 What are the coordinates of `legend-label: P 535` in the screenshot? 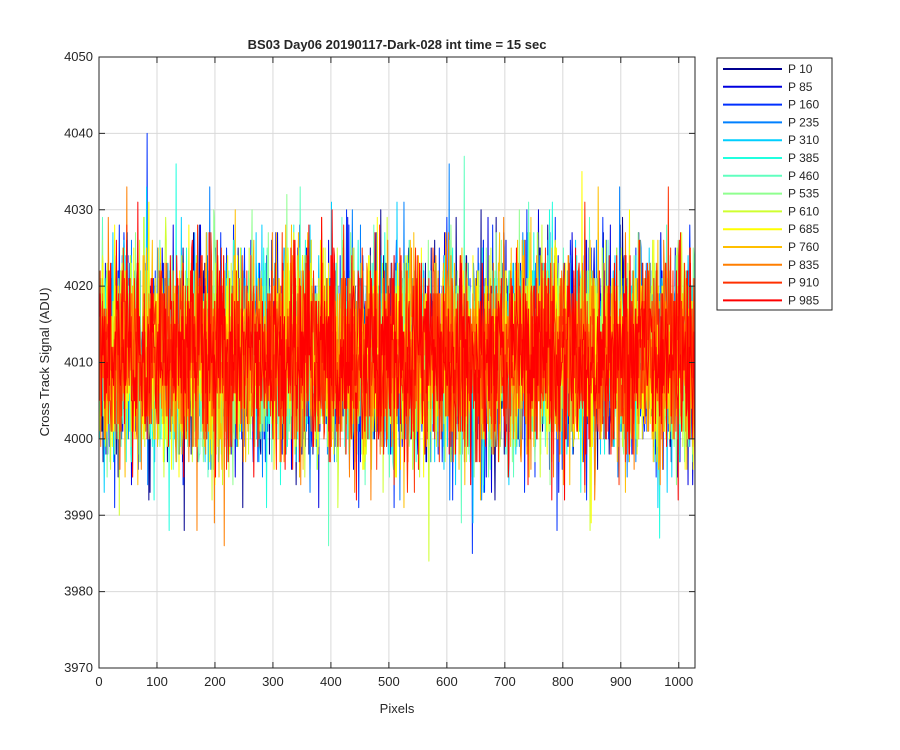 It's located at (803, 194).